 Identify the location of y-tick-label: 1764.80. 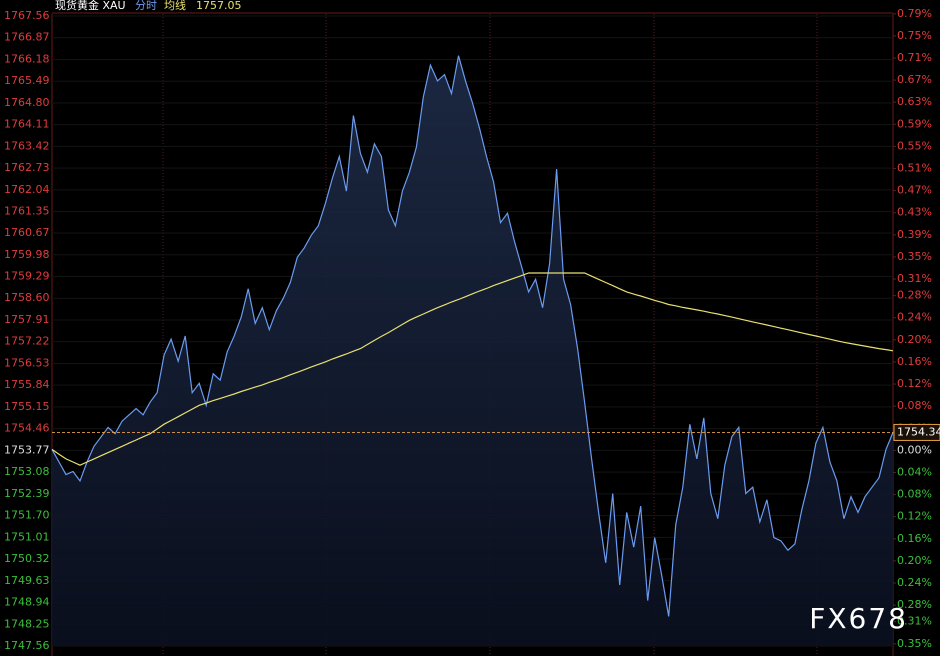
(27, 102).